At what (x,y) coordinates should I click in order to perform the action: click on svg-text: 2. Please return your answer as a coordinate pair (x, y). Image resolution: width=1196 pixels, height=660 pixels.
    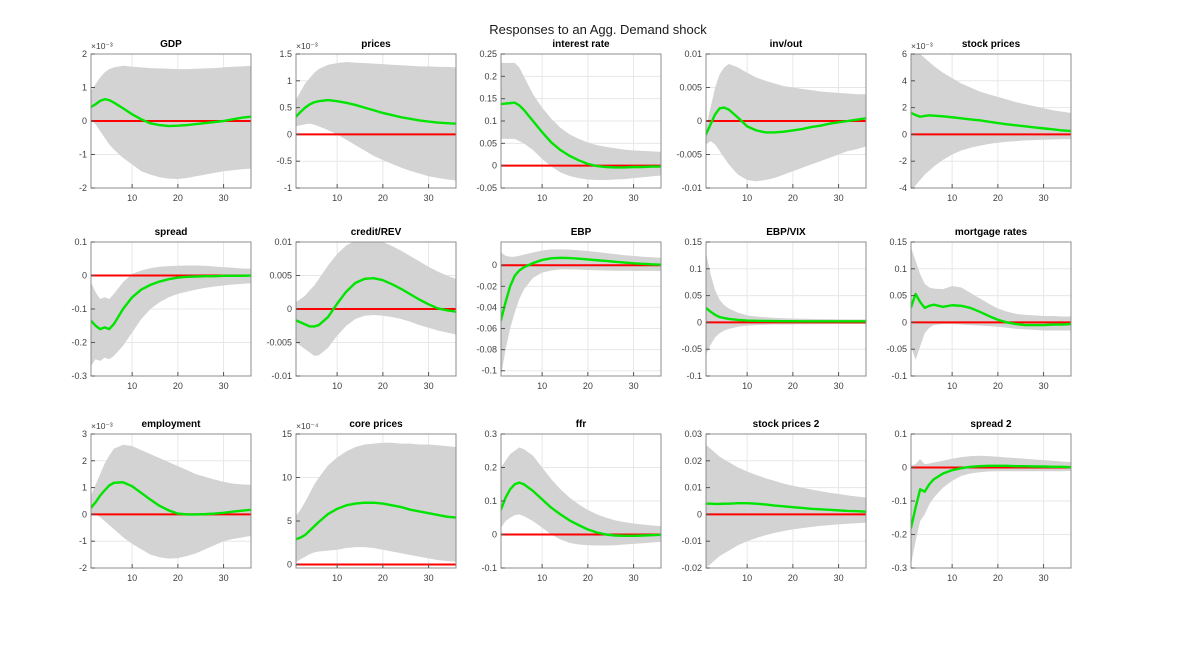
    Looking at the image, I should click on (904, 108).